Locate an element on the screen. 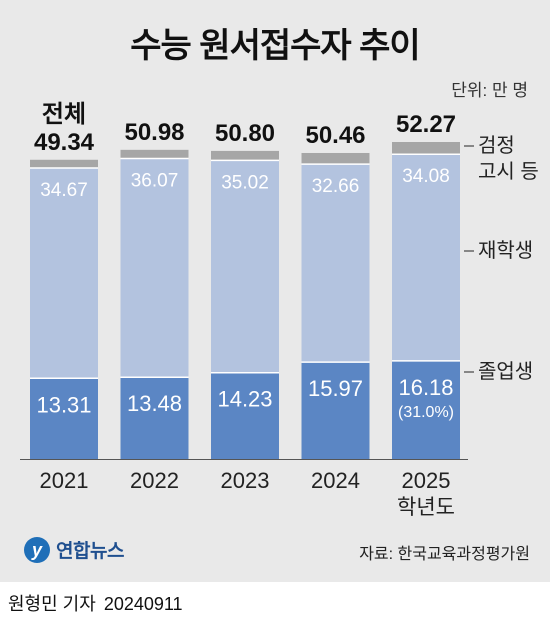 The height and width of the screenshot is (620, 550). x-tick-label: 2025 is located at coordinates (426, 480).